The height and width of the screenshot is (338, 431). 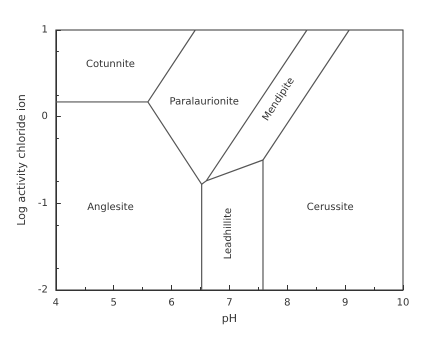 What do you see at coordinates (44, 30) in the screenshot?
I see `y-tick-label: 1` at bounding box center [44, 30].